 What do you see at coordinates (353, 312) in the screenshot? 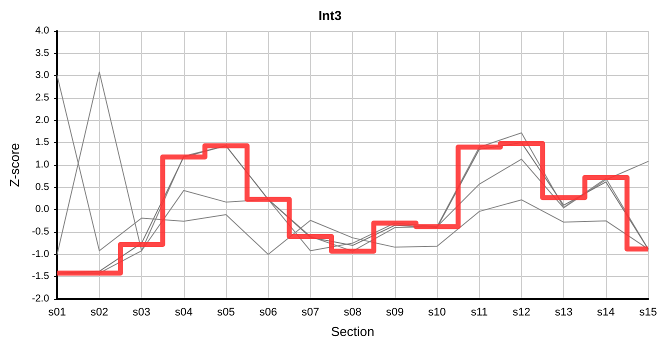
I see `x-tick-label: s08` at bounding box center [353, 312].